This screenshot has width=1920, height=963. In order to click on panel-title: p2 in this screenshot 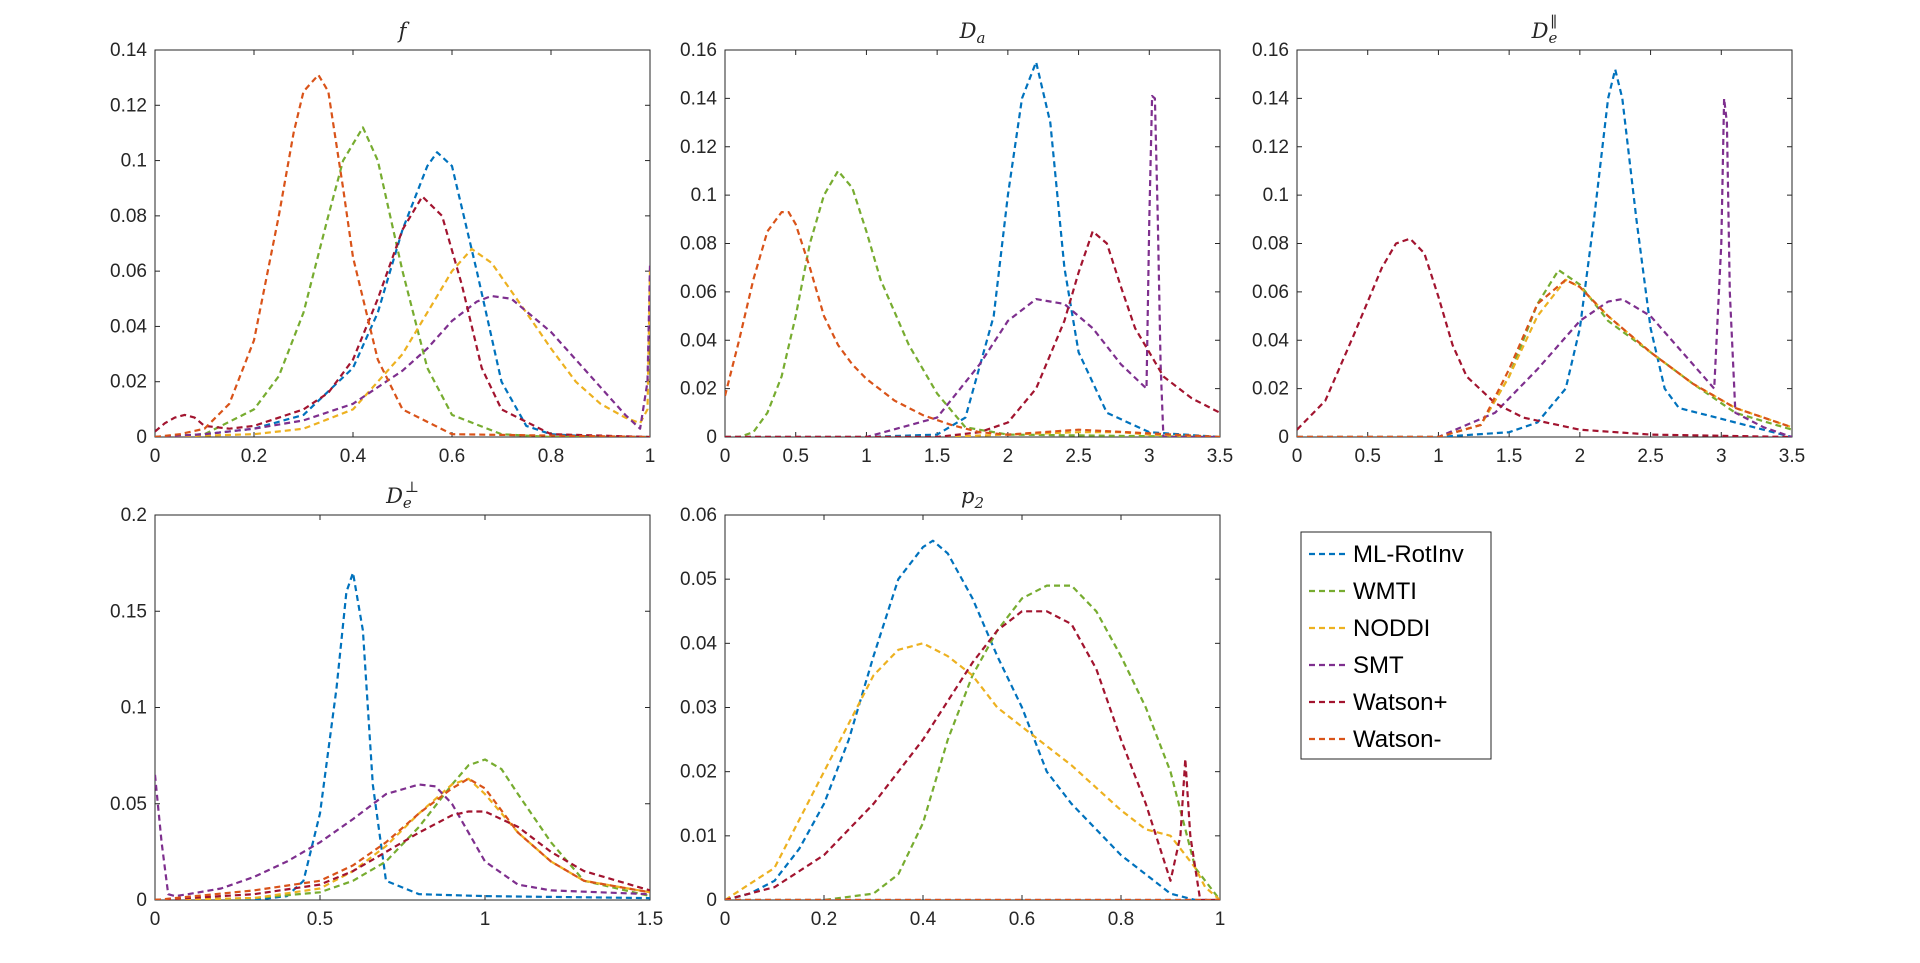, I will do `click(972, 498)`.